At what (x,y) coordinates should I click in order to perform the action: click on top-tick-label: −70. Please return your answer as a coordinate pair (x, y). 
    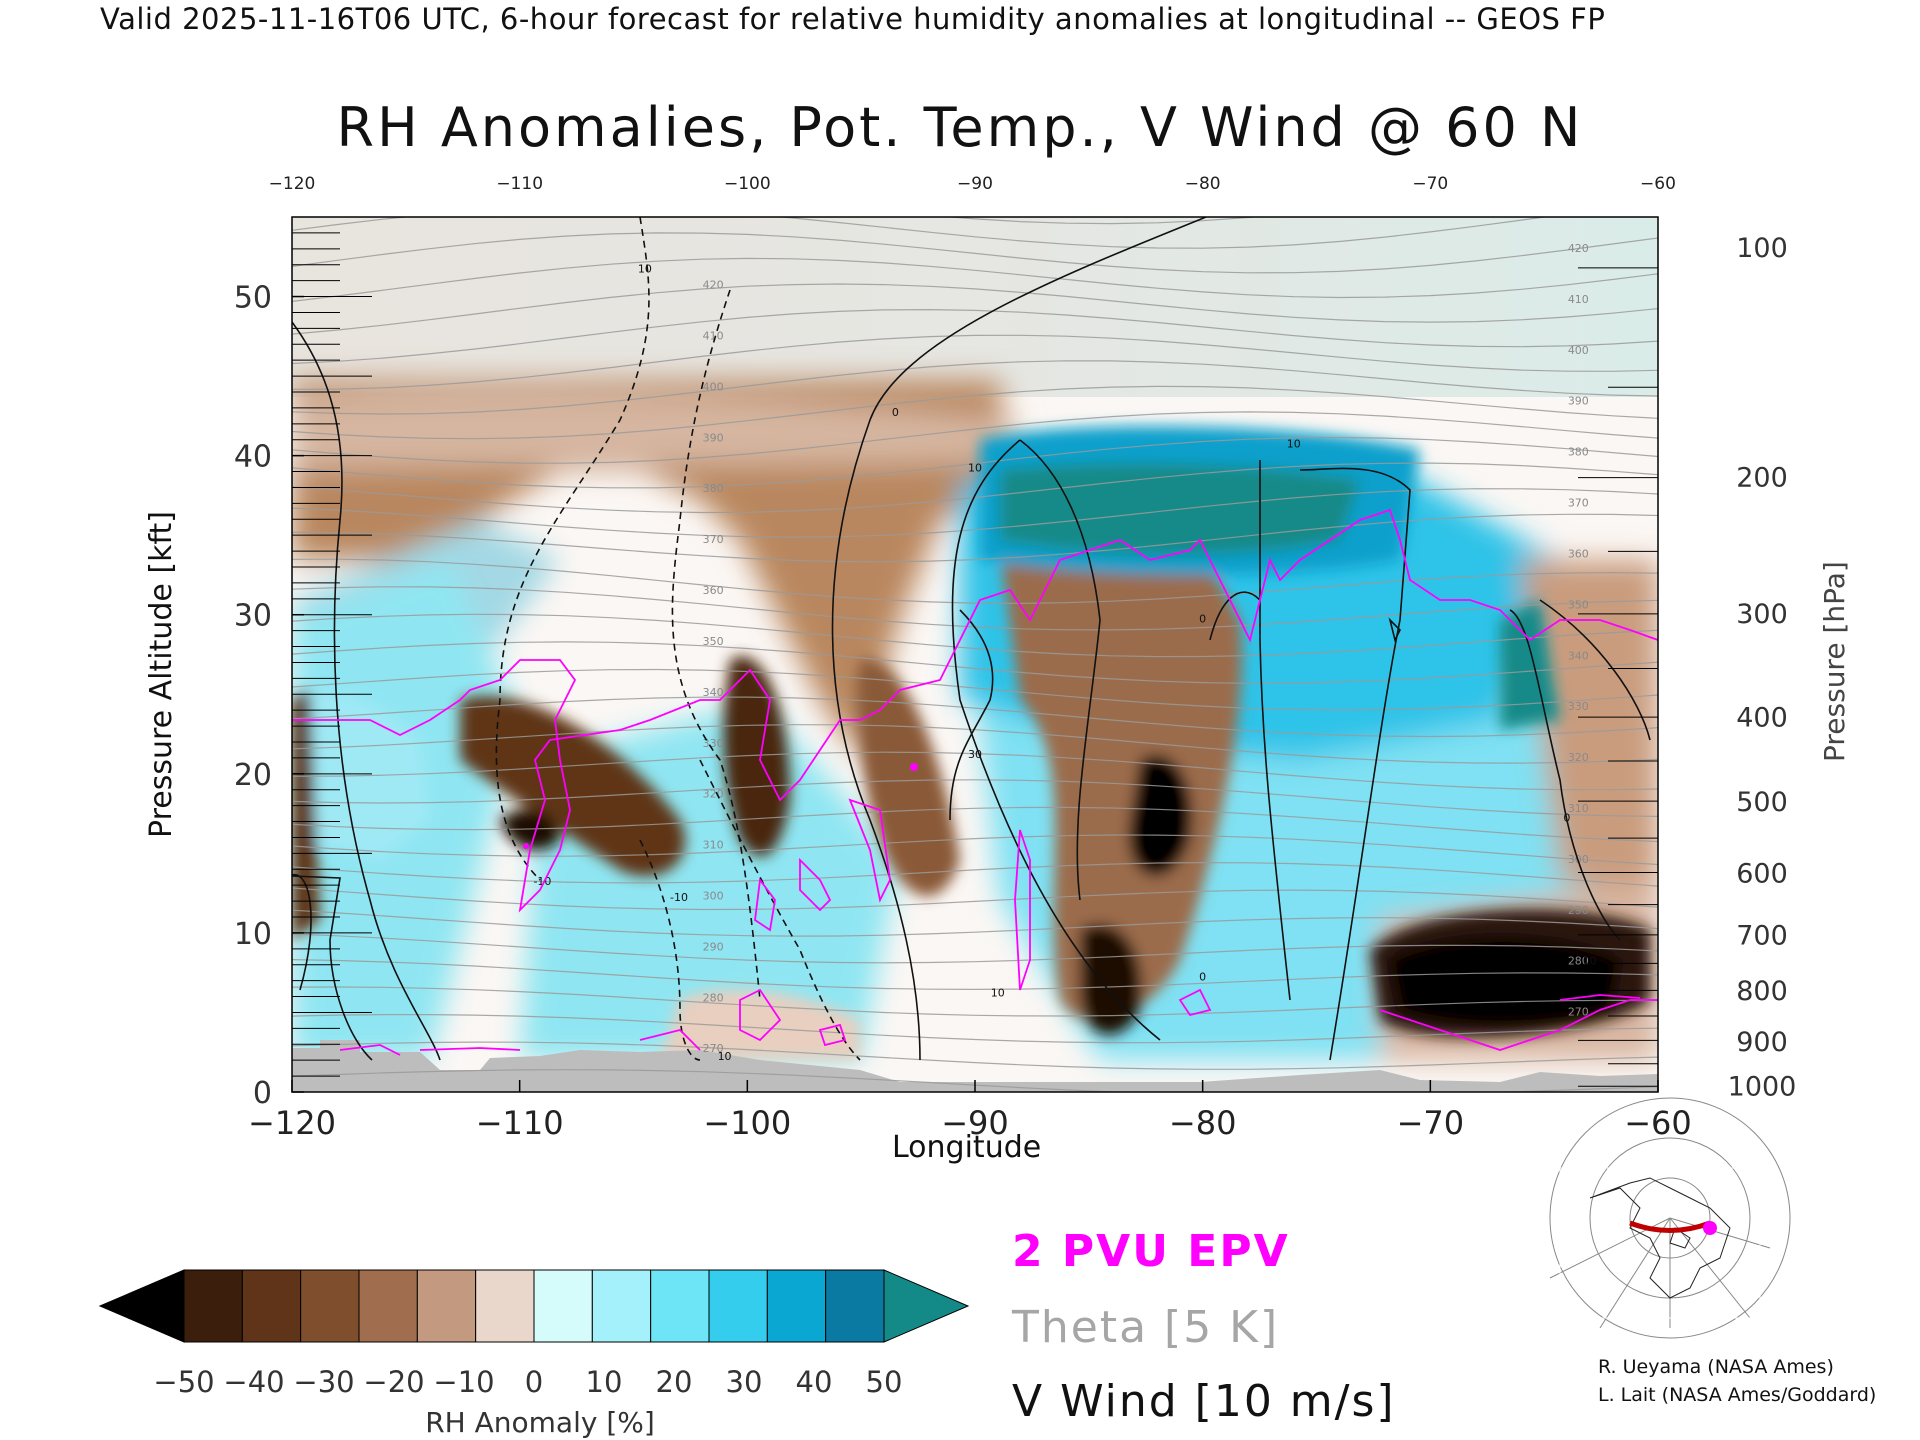
    Looking at the image, I should click on (1430, 184).